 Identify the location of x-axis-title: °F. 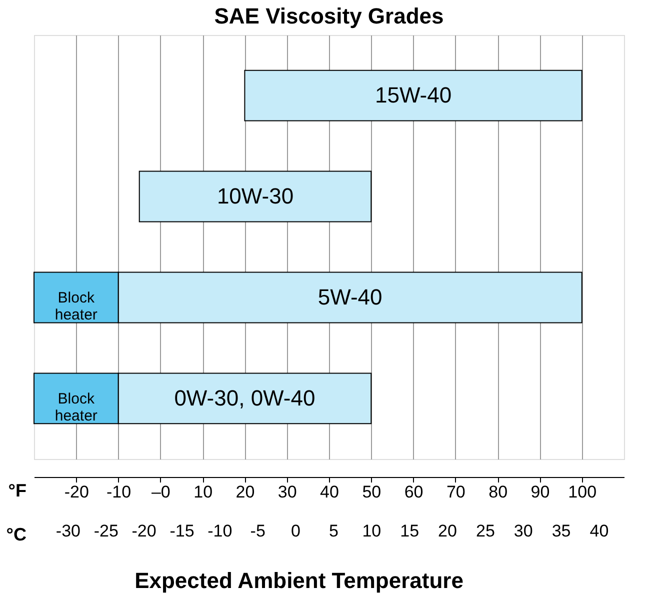
(17, 490).